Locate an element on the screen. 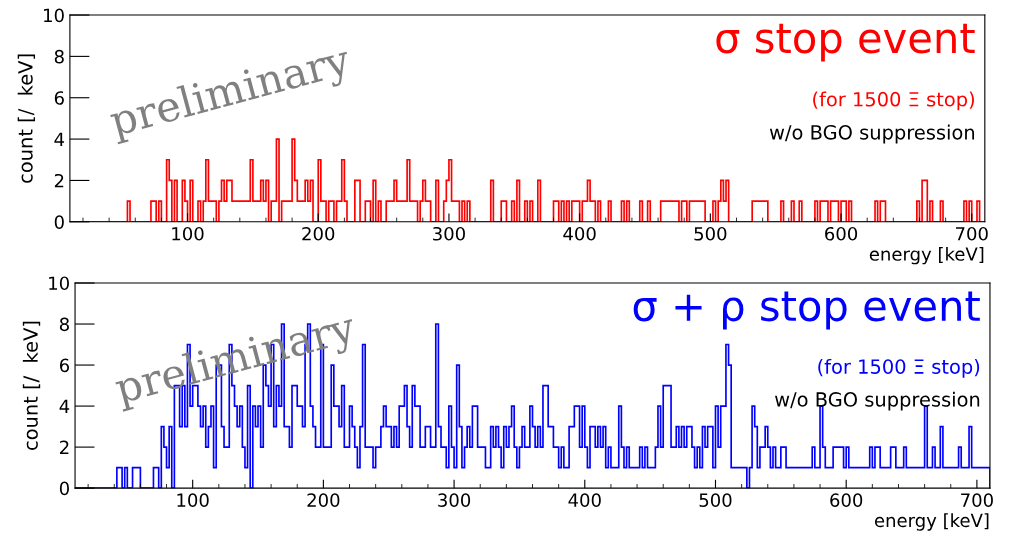  chart-title: σ + ρ stop event is located at coordinates (806, 310).